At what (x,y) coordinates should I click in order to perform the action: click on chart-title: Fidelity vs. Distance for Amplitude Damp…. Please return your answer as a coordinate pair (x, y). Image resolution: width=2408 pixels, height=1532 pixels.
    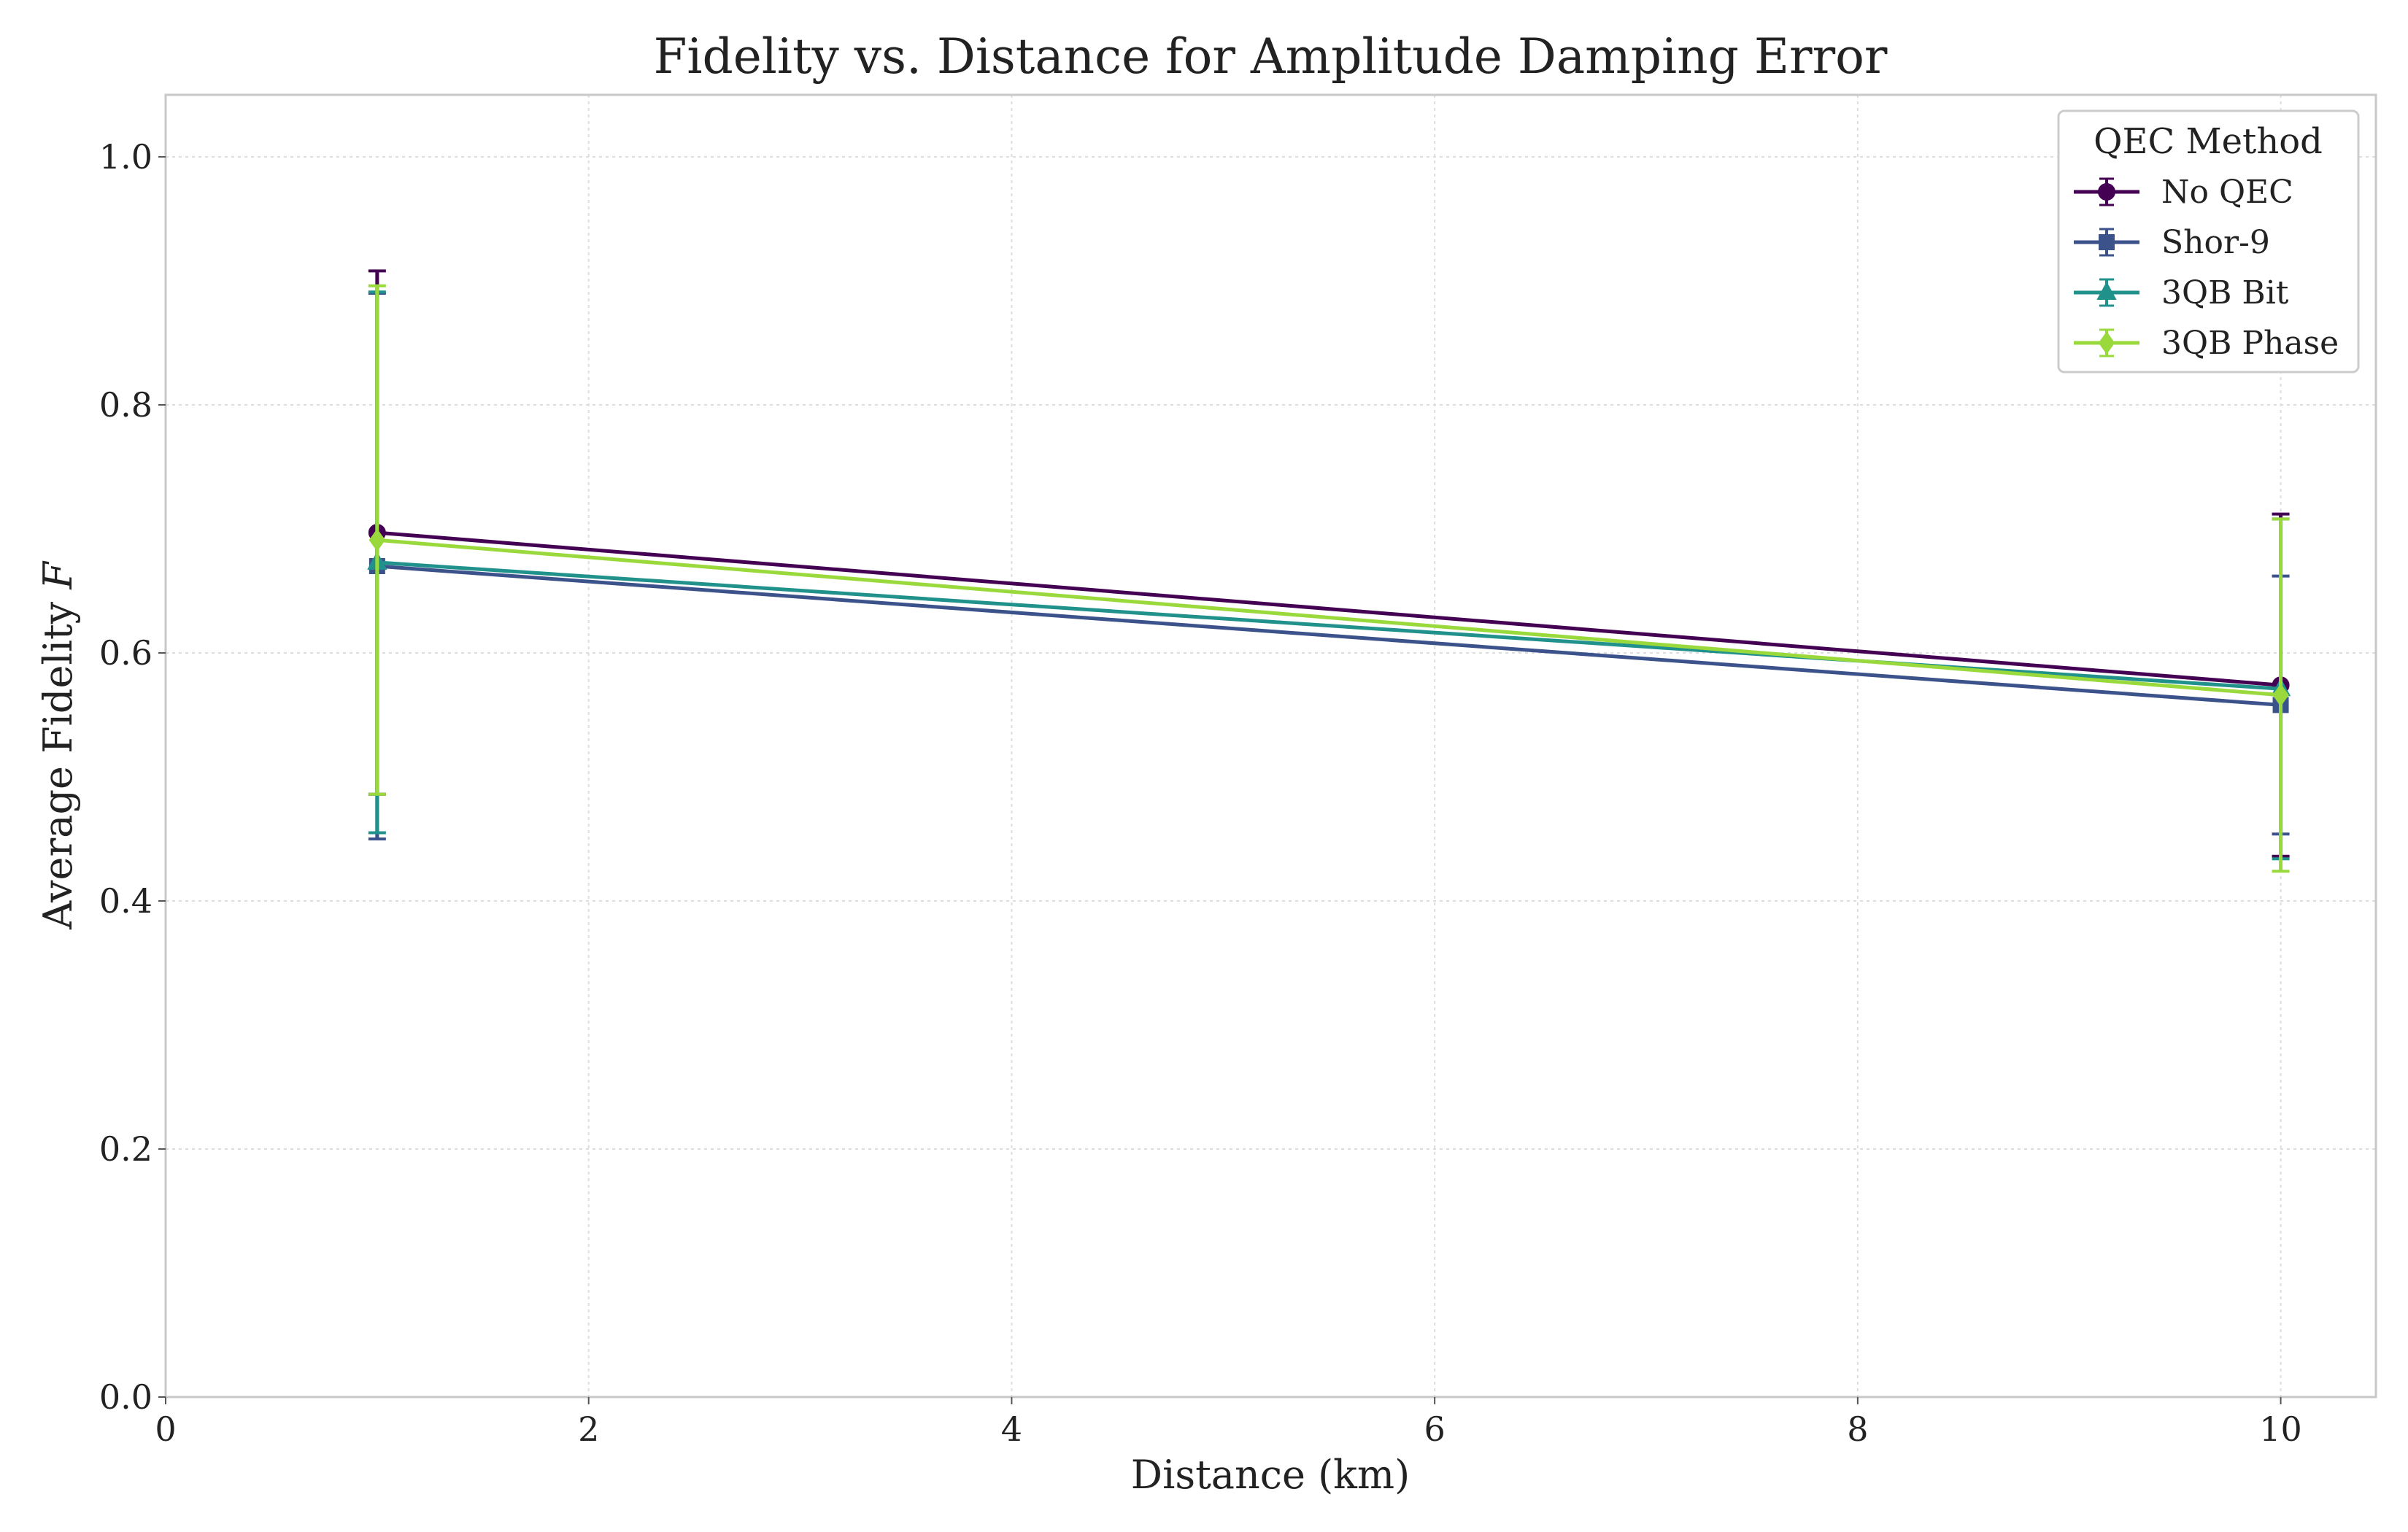
    Looking at the image, I should click on (1271, 56).